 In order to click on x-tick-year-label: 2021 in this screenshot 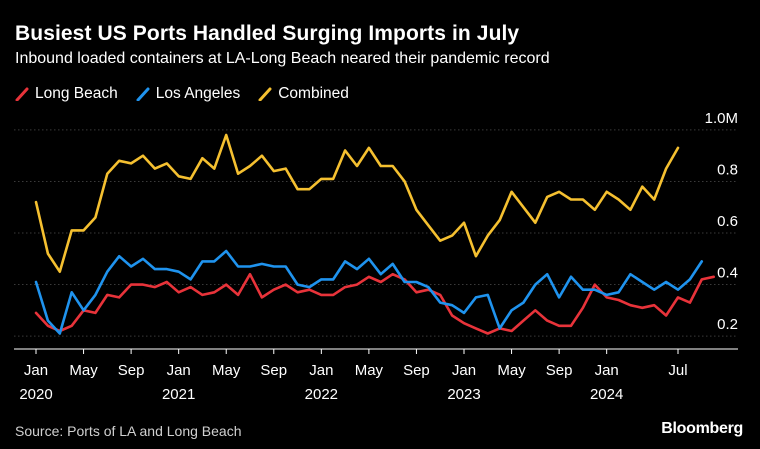, I will do `click(178, 394)`.